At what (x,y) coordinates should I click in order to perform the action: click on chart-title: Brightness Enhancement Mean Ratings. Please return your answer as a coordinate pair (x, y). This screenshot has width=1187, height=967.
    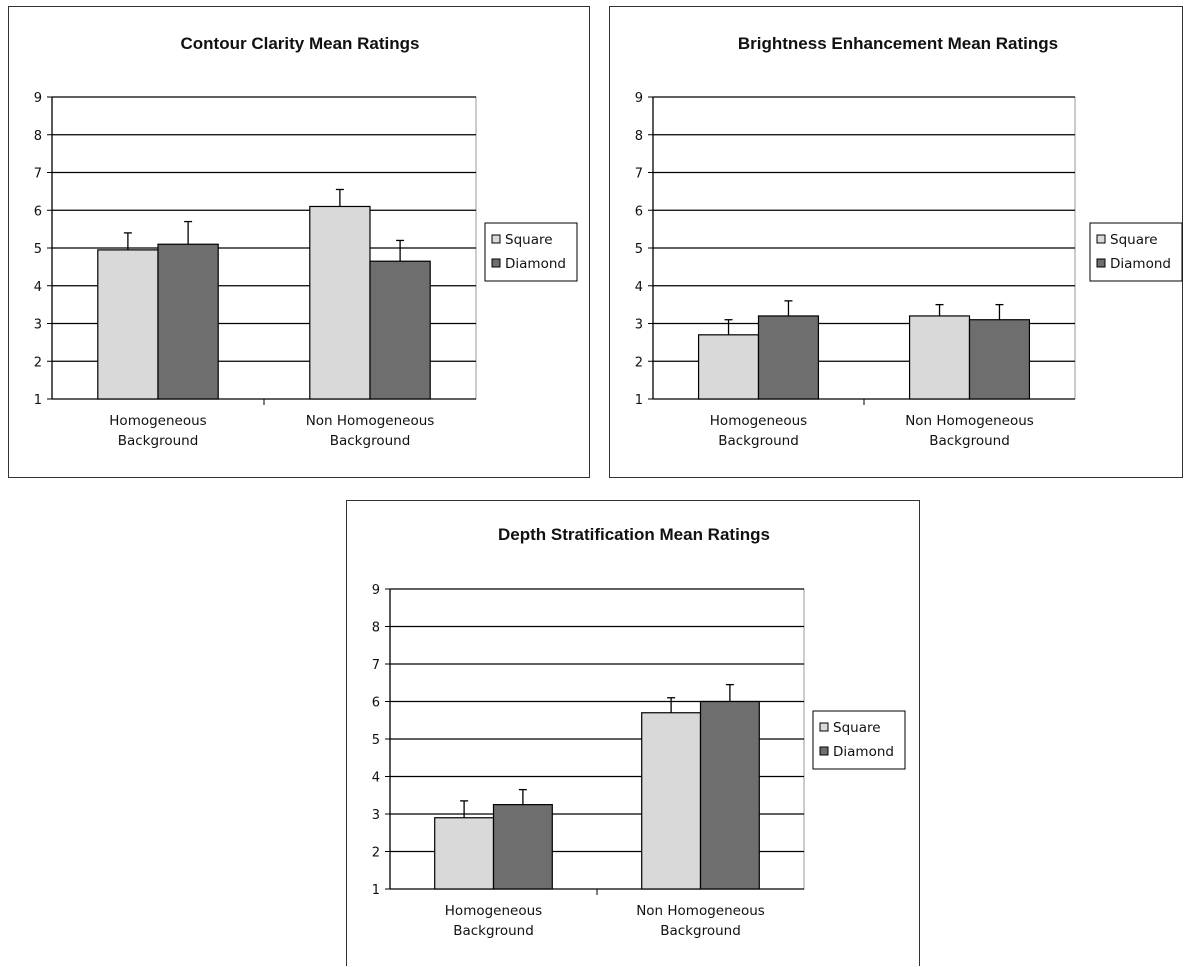
    Looking at the image, I should click on (898, 43).